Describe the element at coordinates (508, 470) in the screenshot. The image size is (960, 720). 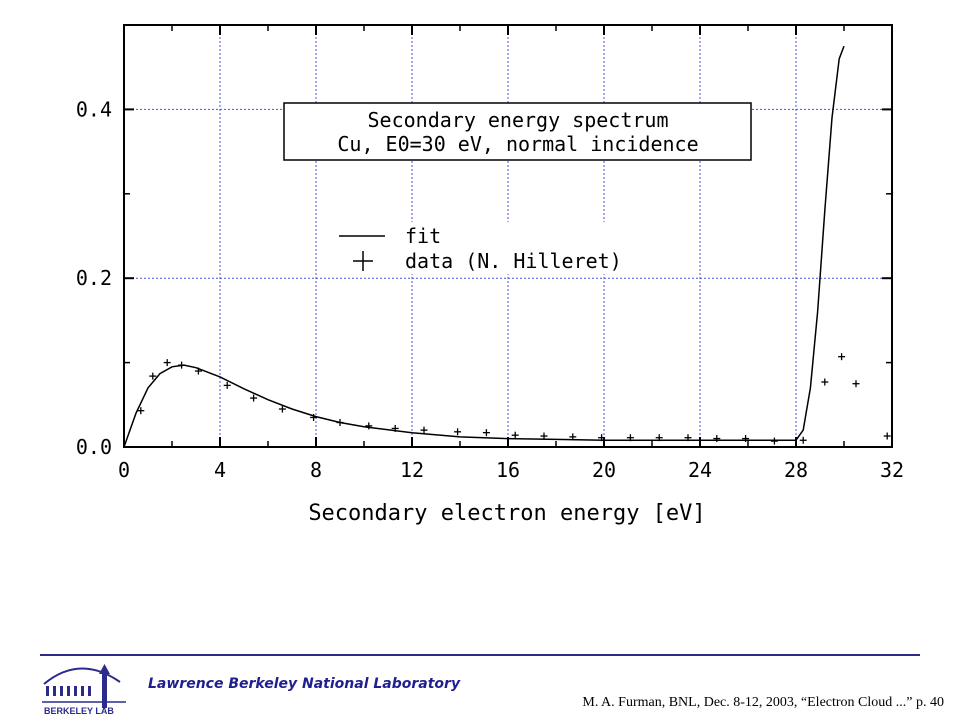
I see `x-tick-label: 16` at that location.